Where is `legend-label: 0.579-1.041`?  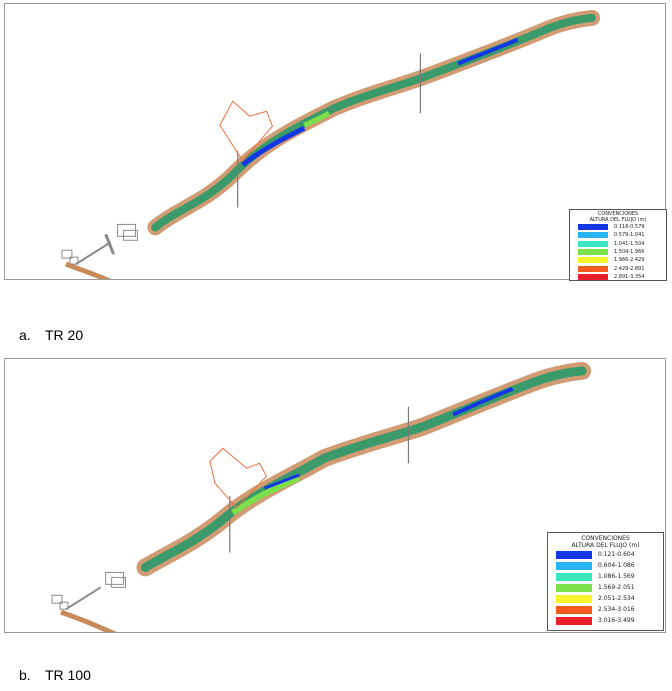
legend-label: 0.579-1.041 is located at coordinates (629, 235).